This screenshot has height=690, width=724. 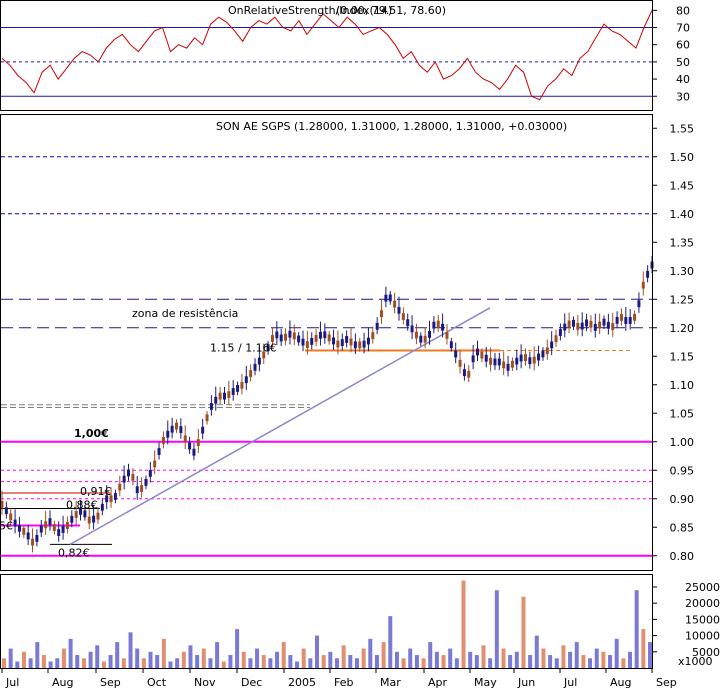 What do you see at coordinates (683, 62) in the screenshot?
I see `rsi-tick-label-50: 50` at bounding box center [683, 62].